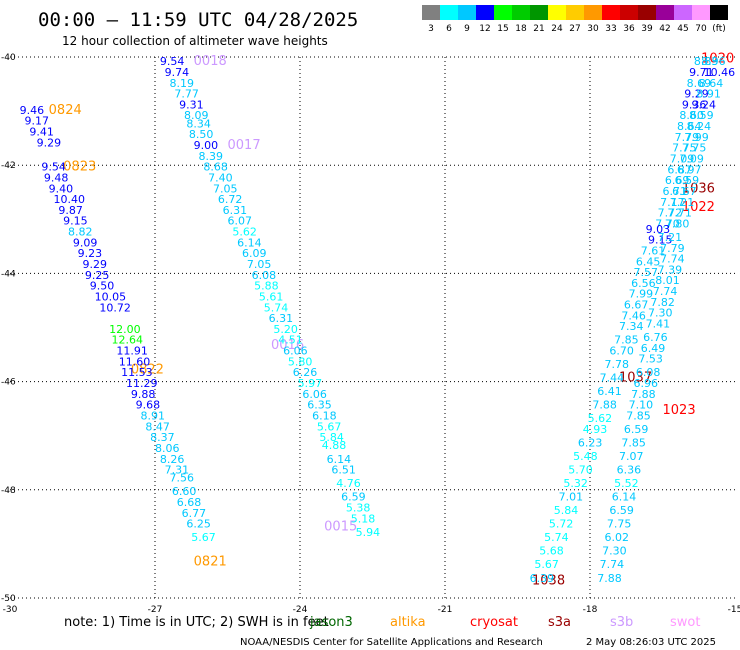 The height and width of the screenshot is (650, 740). I want to click on wave-height-point: 12.64, so click(128, 340).